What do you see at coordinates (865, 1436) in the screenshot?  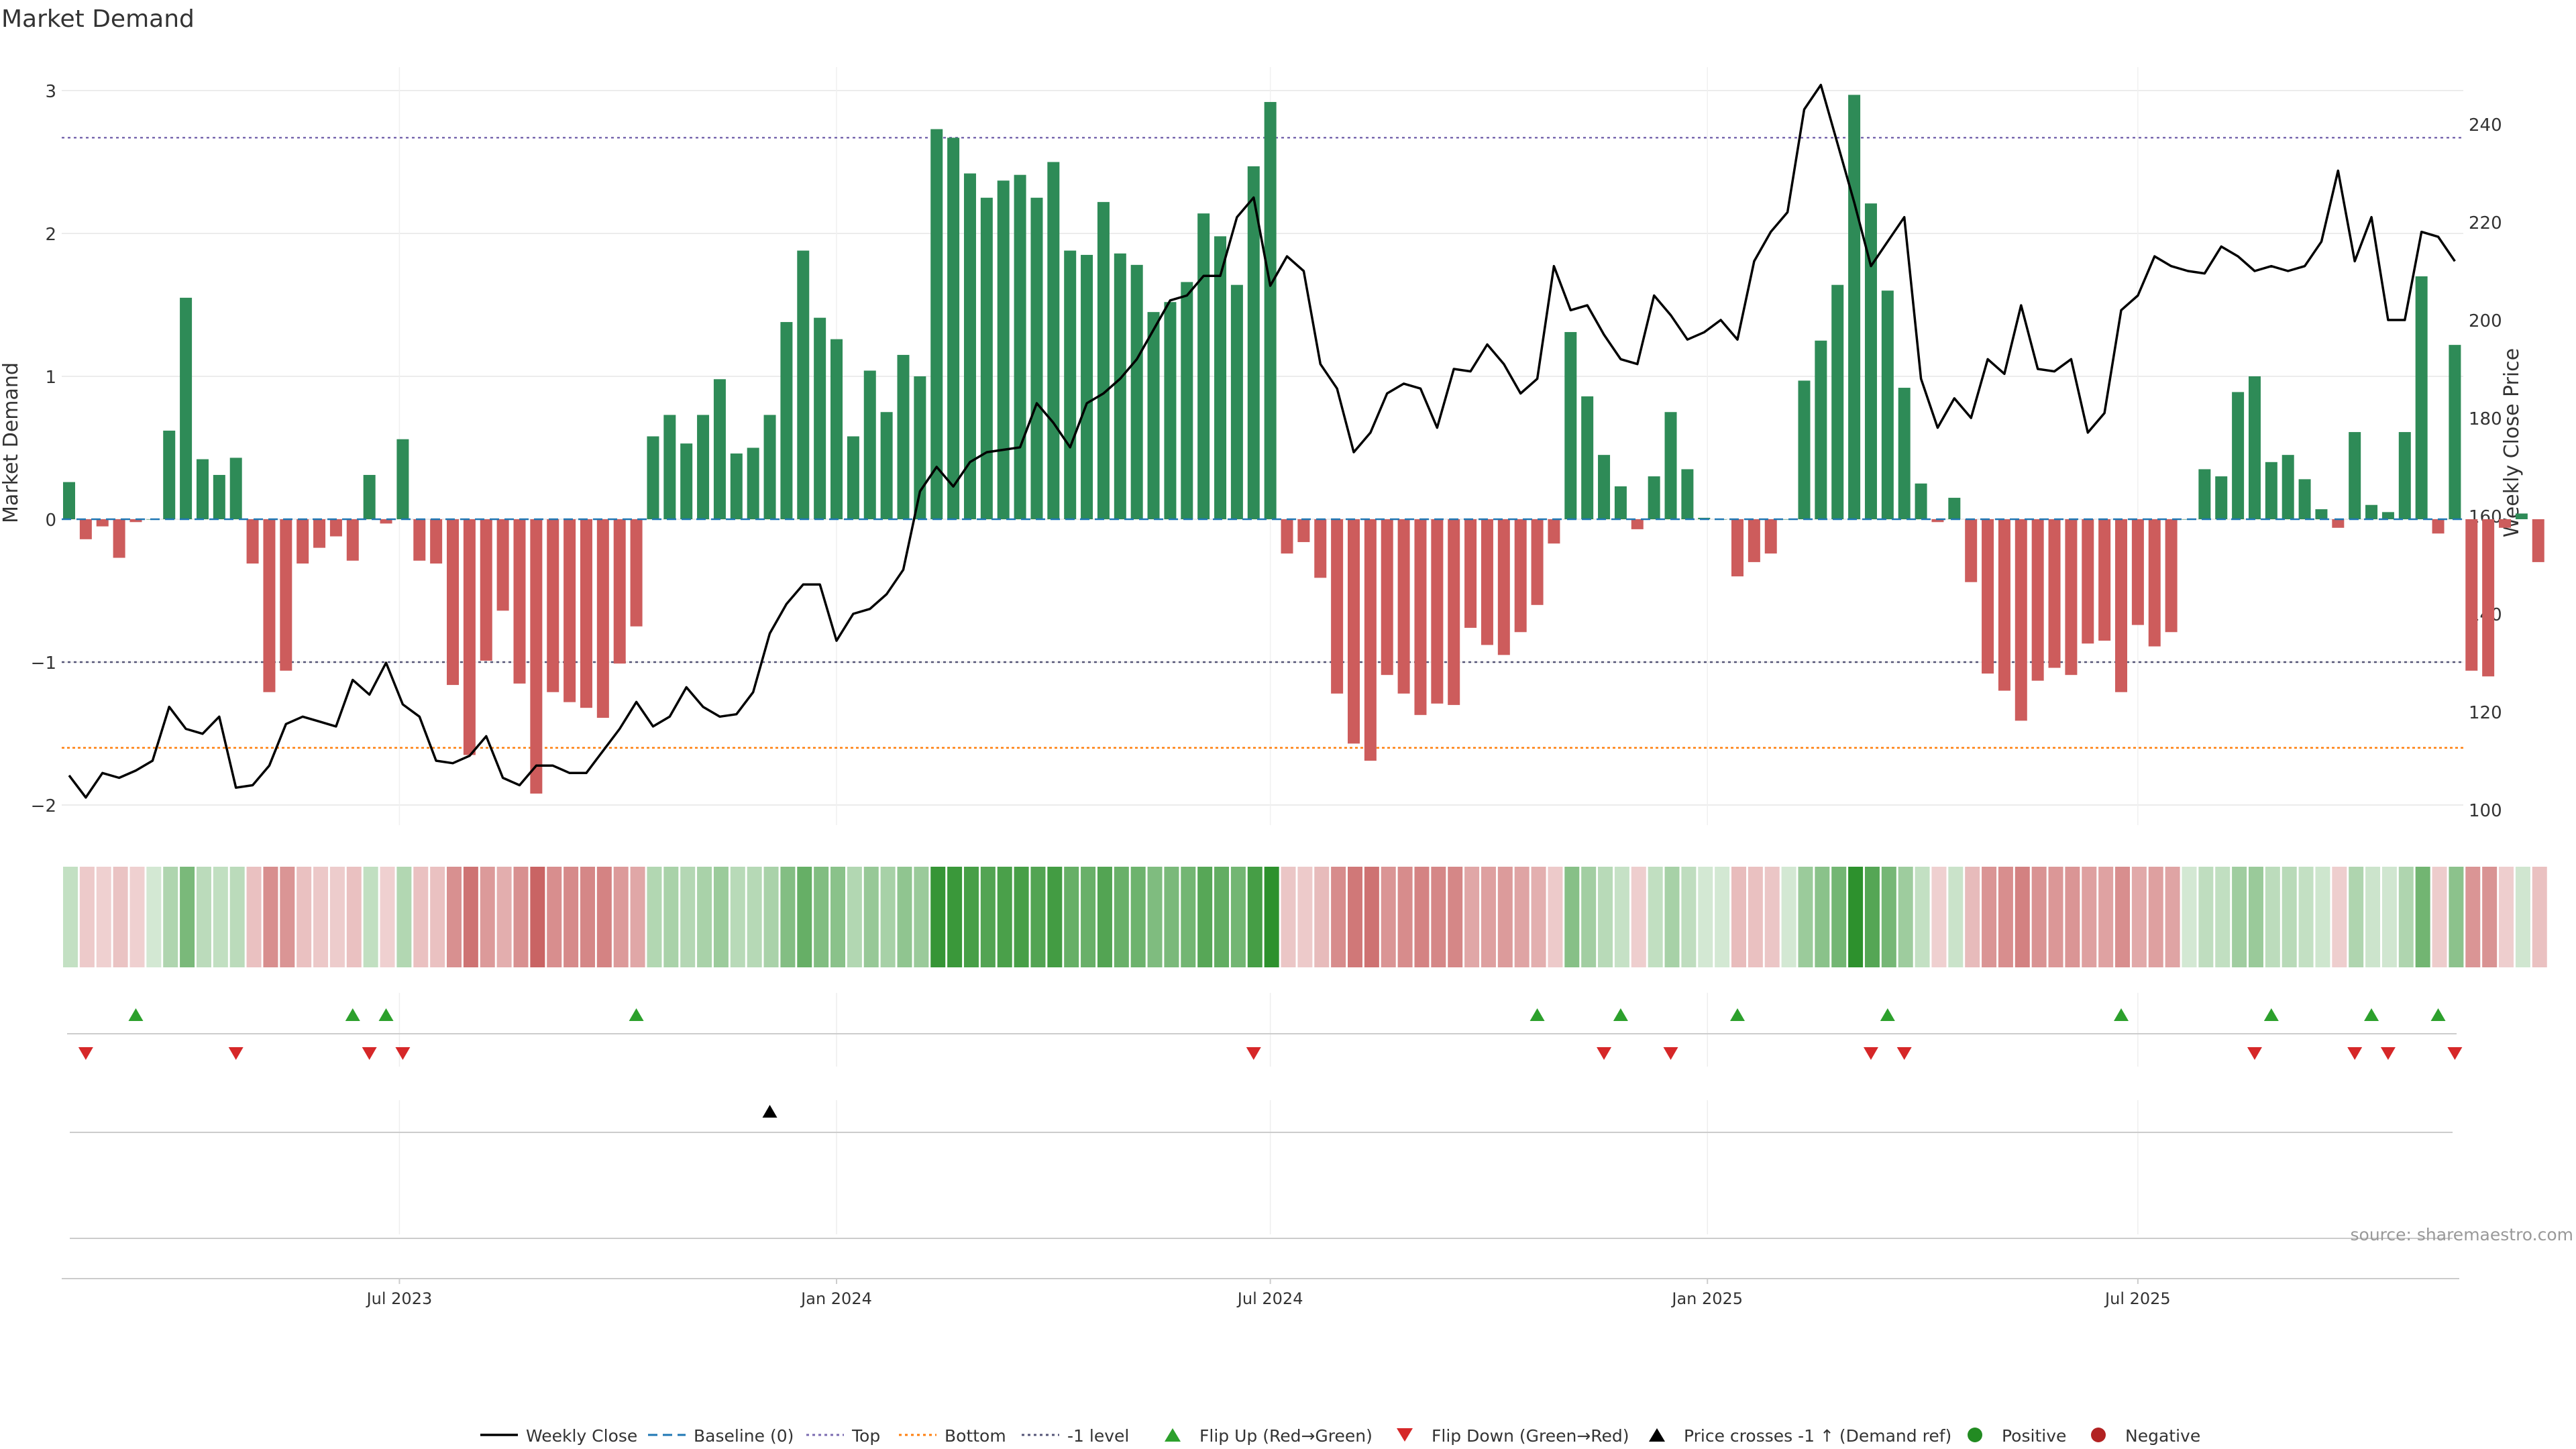 I see `top-legend-label: Top` at bounding box center [865, 1436].